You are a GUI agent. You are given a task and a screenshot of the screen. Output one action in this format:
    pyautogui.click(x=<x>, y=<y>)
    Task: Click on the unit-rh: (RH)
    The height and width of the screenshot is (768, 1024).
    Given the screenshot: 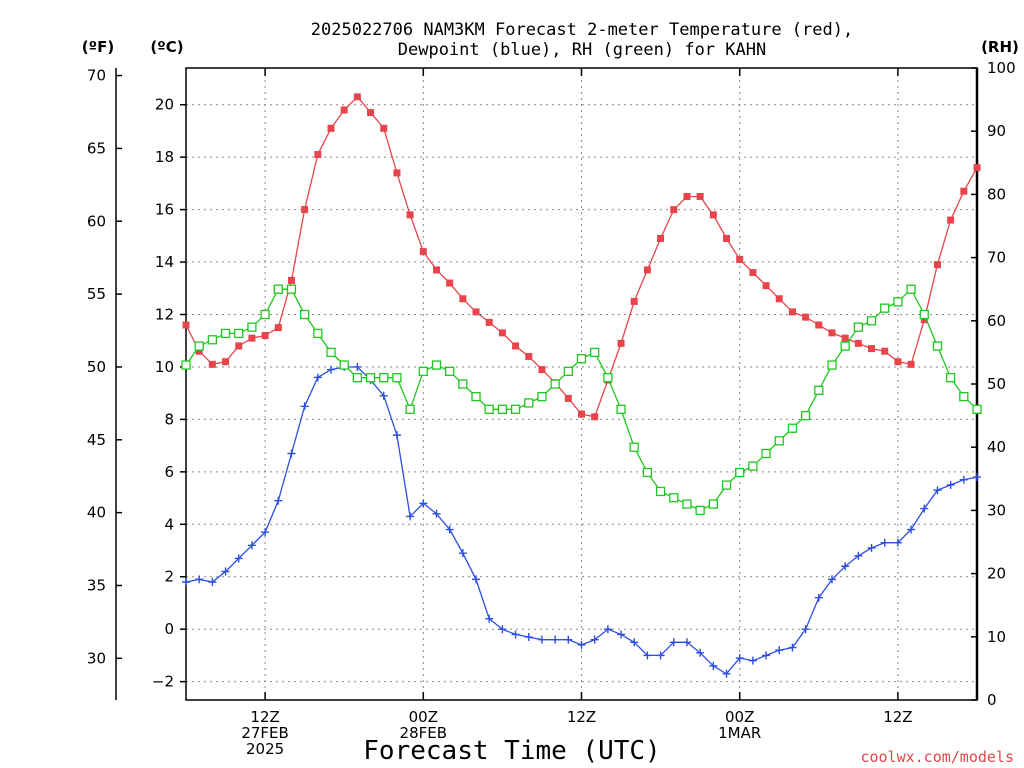 What is the action you would take?
    pyautogui.click(x=1000, y=47)
    